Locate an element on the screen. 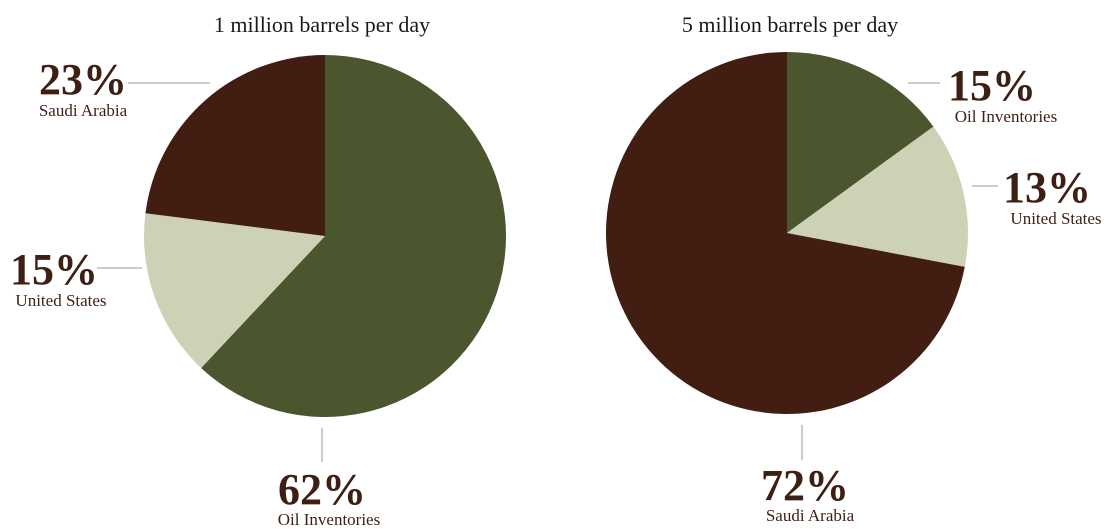 This screenshot has width=1109, height=529. chart-1-slice-united-states is located at coordinates (234, 290).